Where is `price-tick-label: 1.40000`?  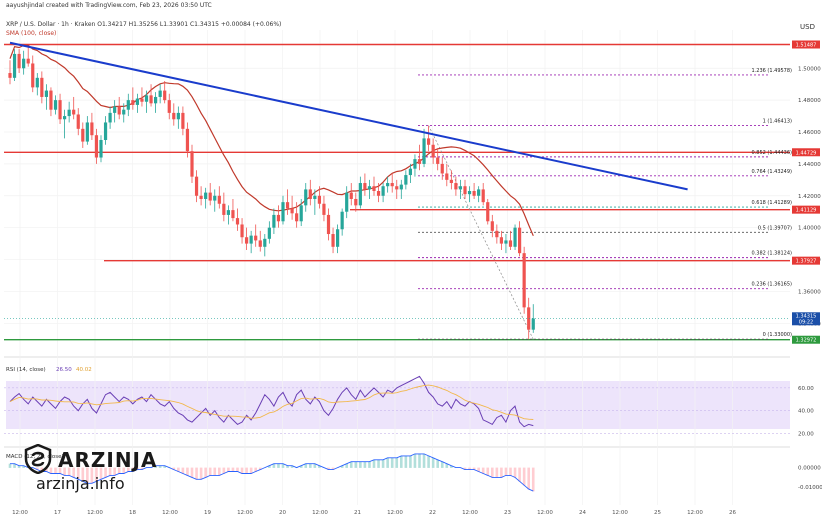
price-tick-label: 1.40000 is located at coordinates (809, 229).